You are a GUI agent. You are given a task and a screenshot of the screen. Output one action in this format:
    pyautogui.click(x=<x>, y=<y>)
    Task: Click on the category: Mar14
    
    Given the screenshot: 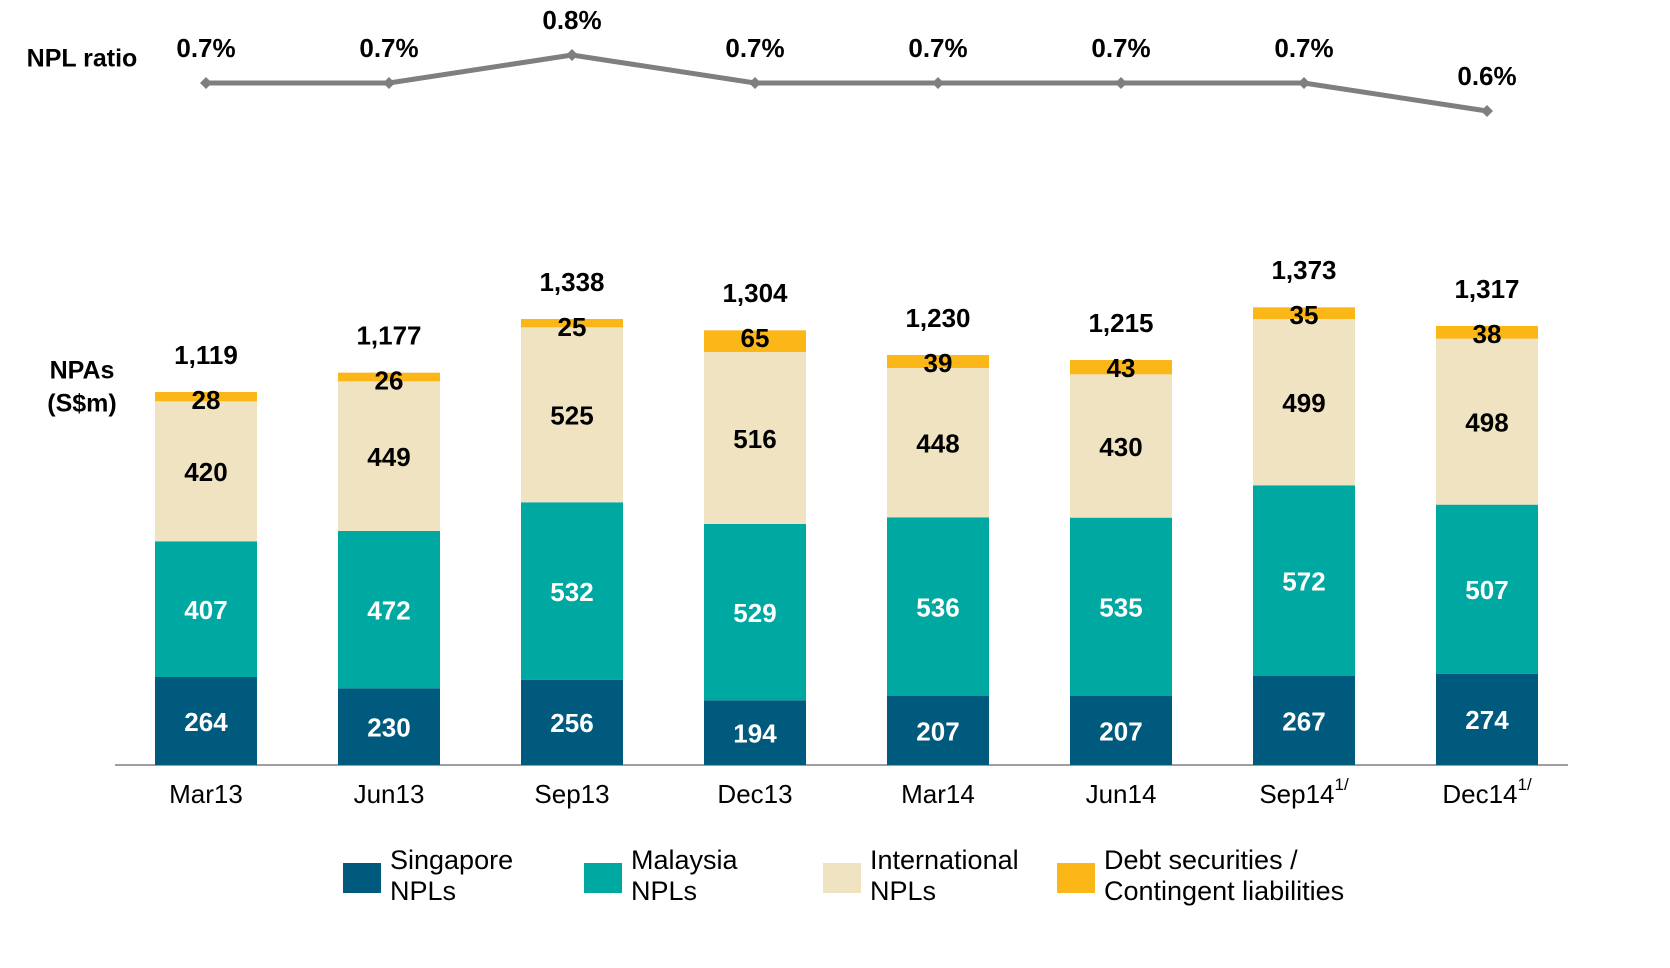 What is the action you would take?
    pyautogui.click(x=938, y=794)
    